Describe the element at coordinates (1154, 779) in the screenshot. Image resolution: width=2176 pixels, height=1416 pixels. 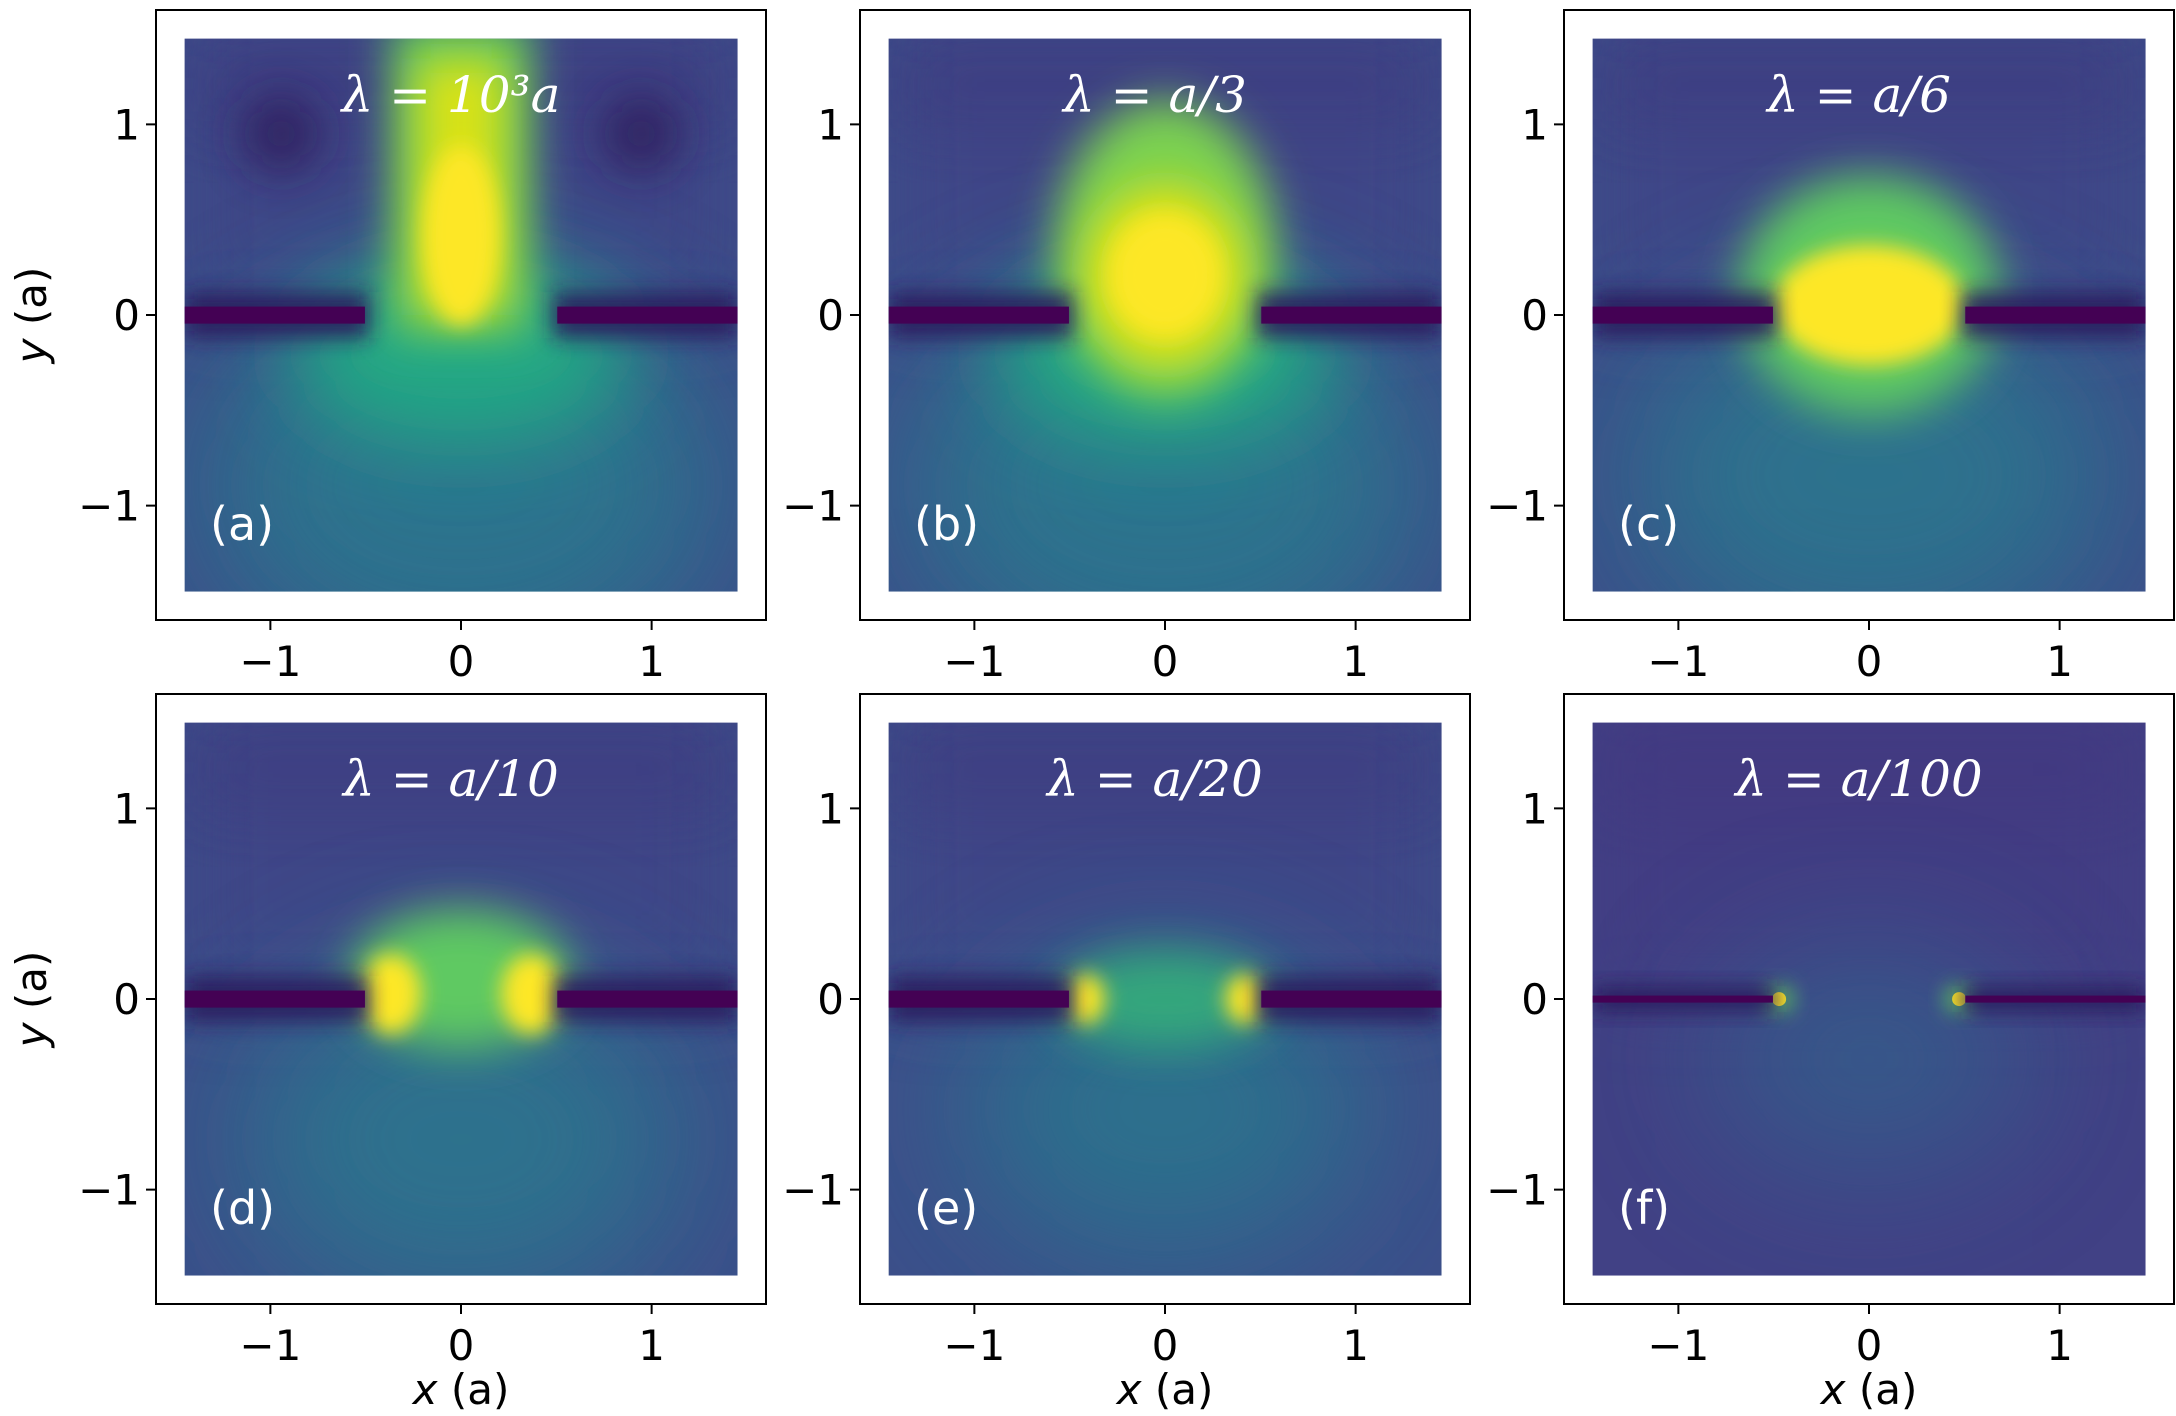
I see `panel-title: λ = a/20` at that location.